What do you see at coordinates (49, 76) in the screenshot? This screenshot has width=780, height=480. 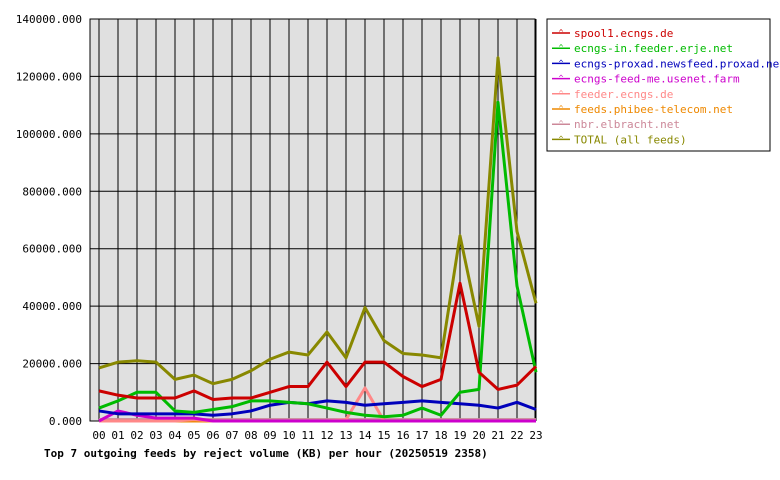 I see `y-tick-label: 120000.000` at bounding box center [49, 76].